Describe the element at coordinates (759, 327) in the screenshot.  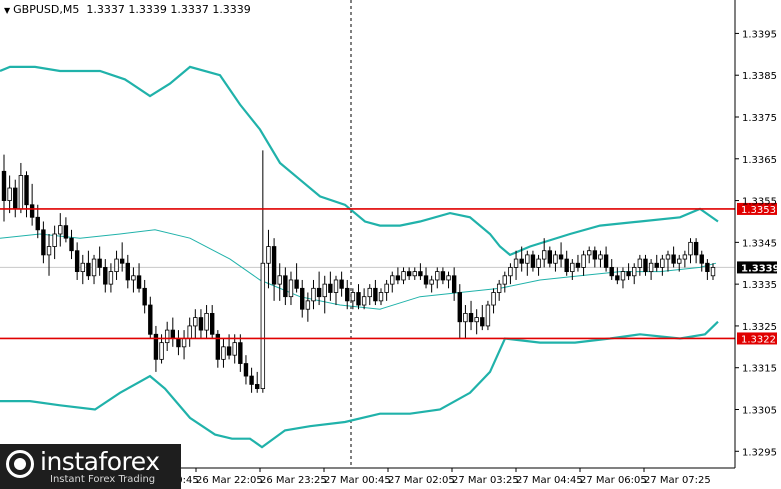
I see `price-tick-label-7: 1.3325` at that location.